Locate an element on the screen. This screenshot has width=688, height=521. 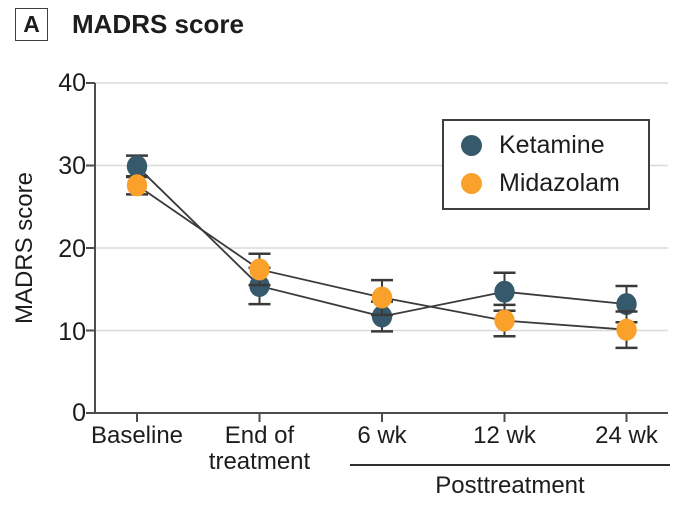
panel-label-box: A is located at coordinates (31, 24).